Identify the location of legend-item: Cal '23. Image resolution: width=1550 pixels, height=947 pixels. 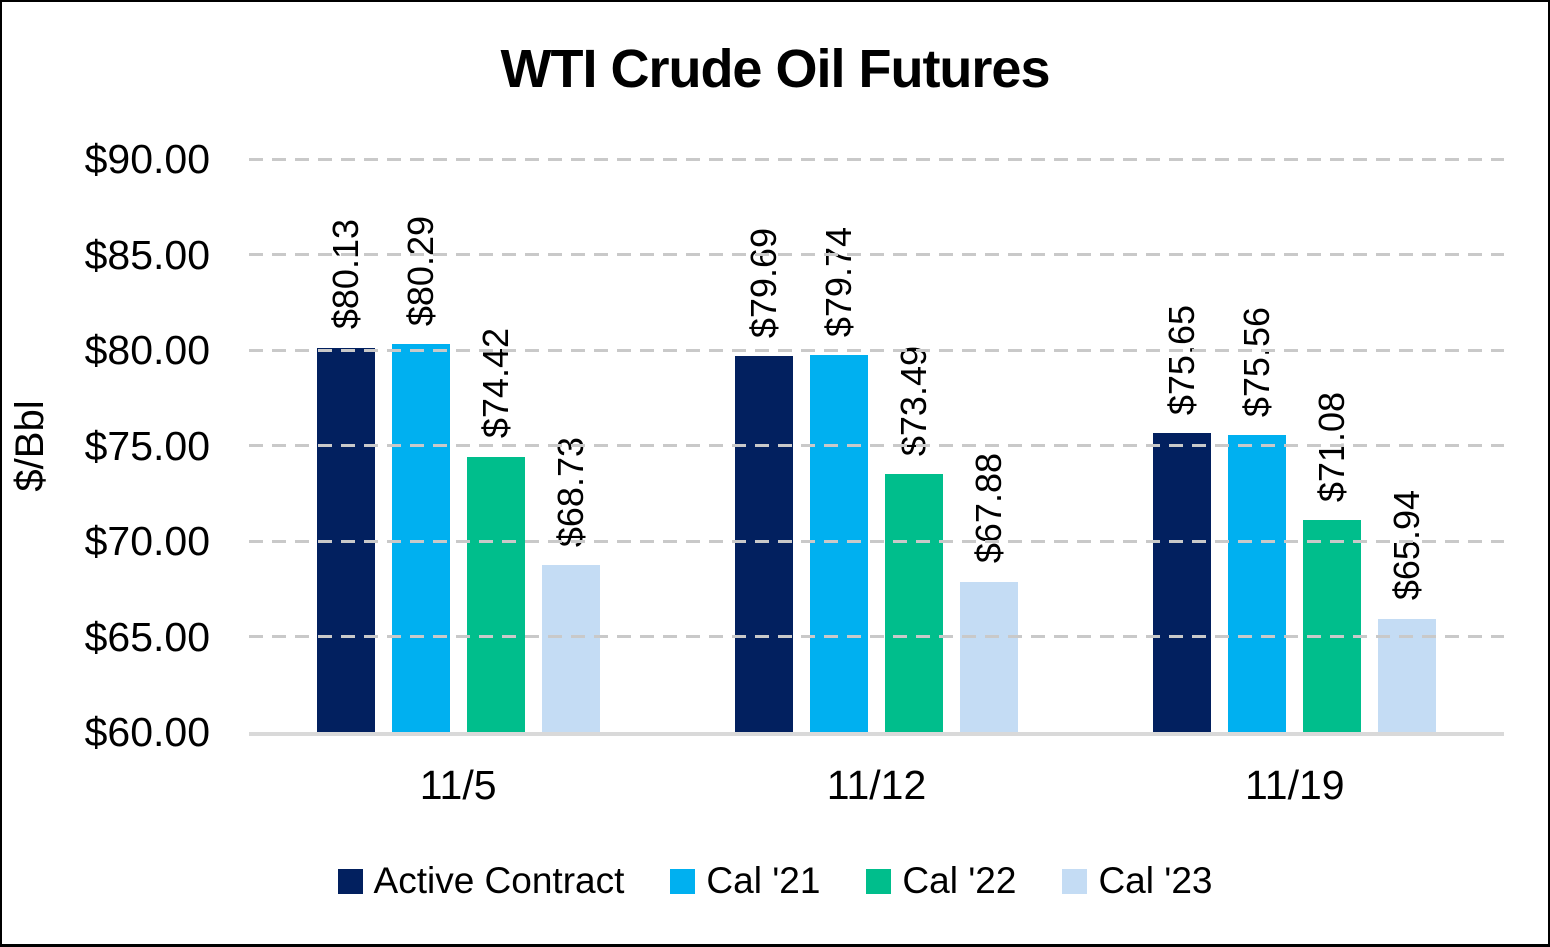
(1137, 881).